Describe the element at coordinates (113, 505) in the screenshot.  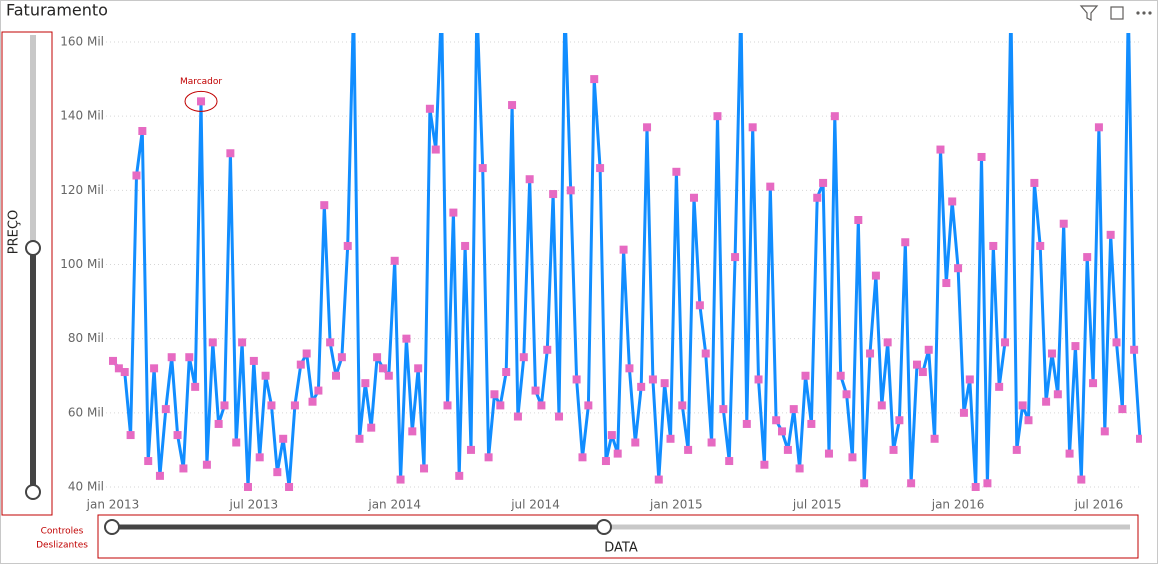
I see `x-tick-label: jan 2013` at that location.